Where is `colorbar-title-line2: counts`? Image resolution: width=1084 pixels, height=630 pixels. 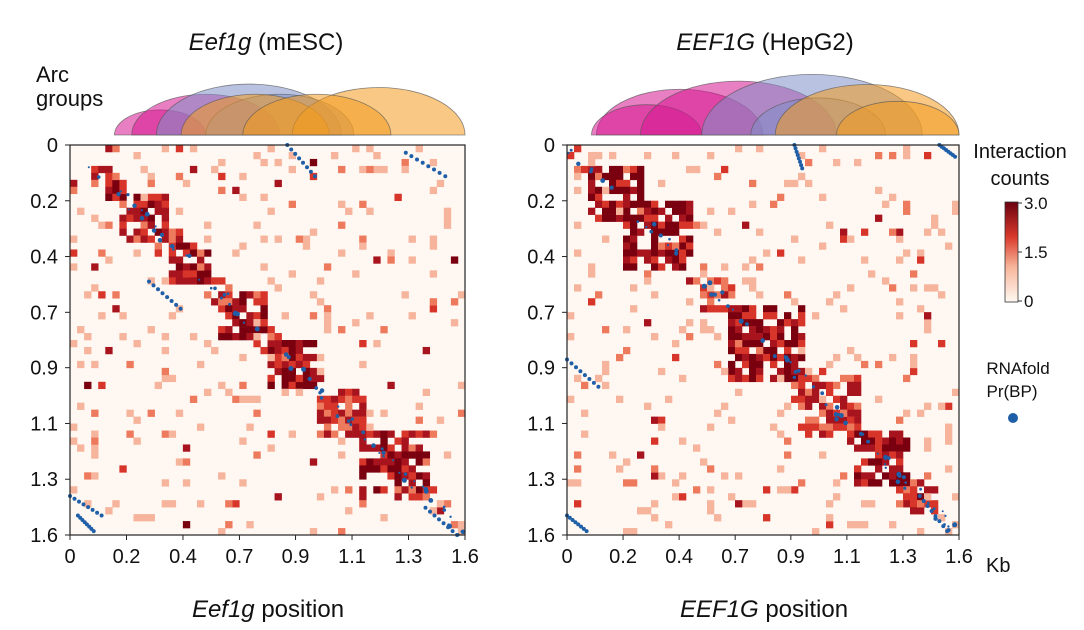 colorbar-title-line2: counts is located at coordinates (1020, 179).